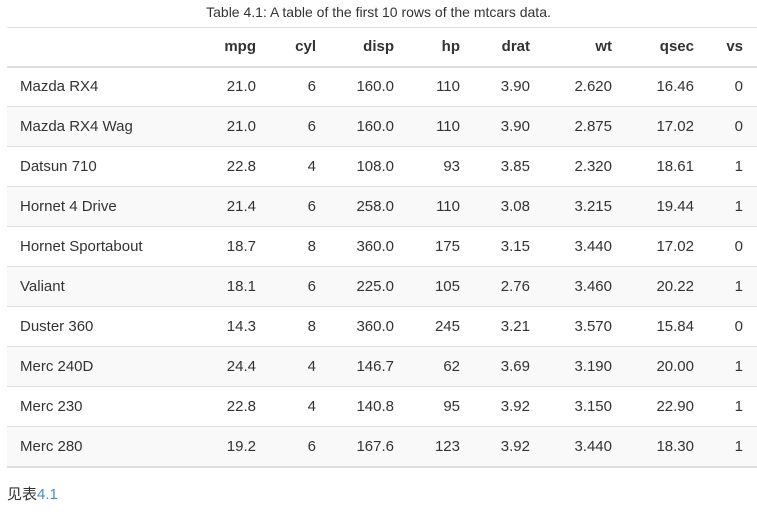 This screenshot has width=757, height=517. Describe the element at coordinates (230, 47) in the screenshot. I see `column-header-mpg: mpg` at that location.